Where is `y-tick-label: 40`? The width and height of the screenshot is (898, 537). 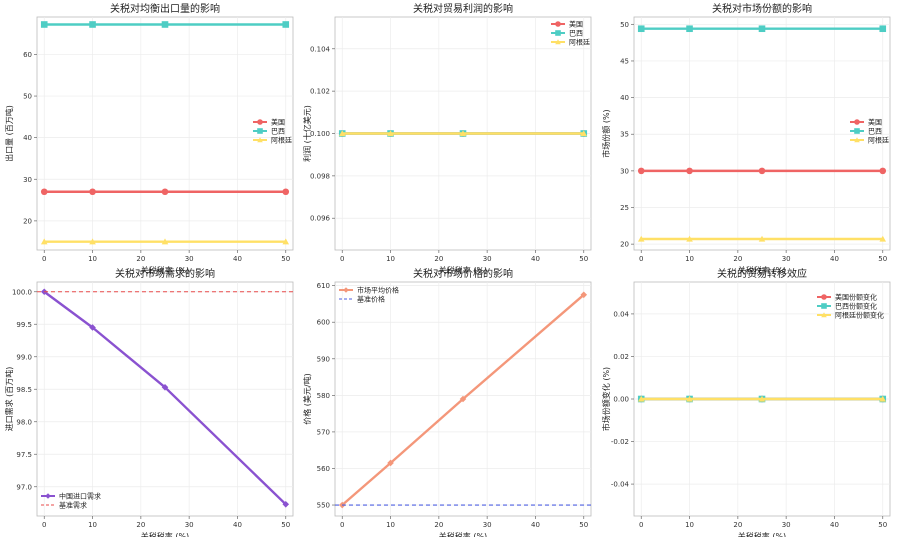
y-tick-label: 40 is located at coordinates (624, 98).